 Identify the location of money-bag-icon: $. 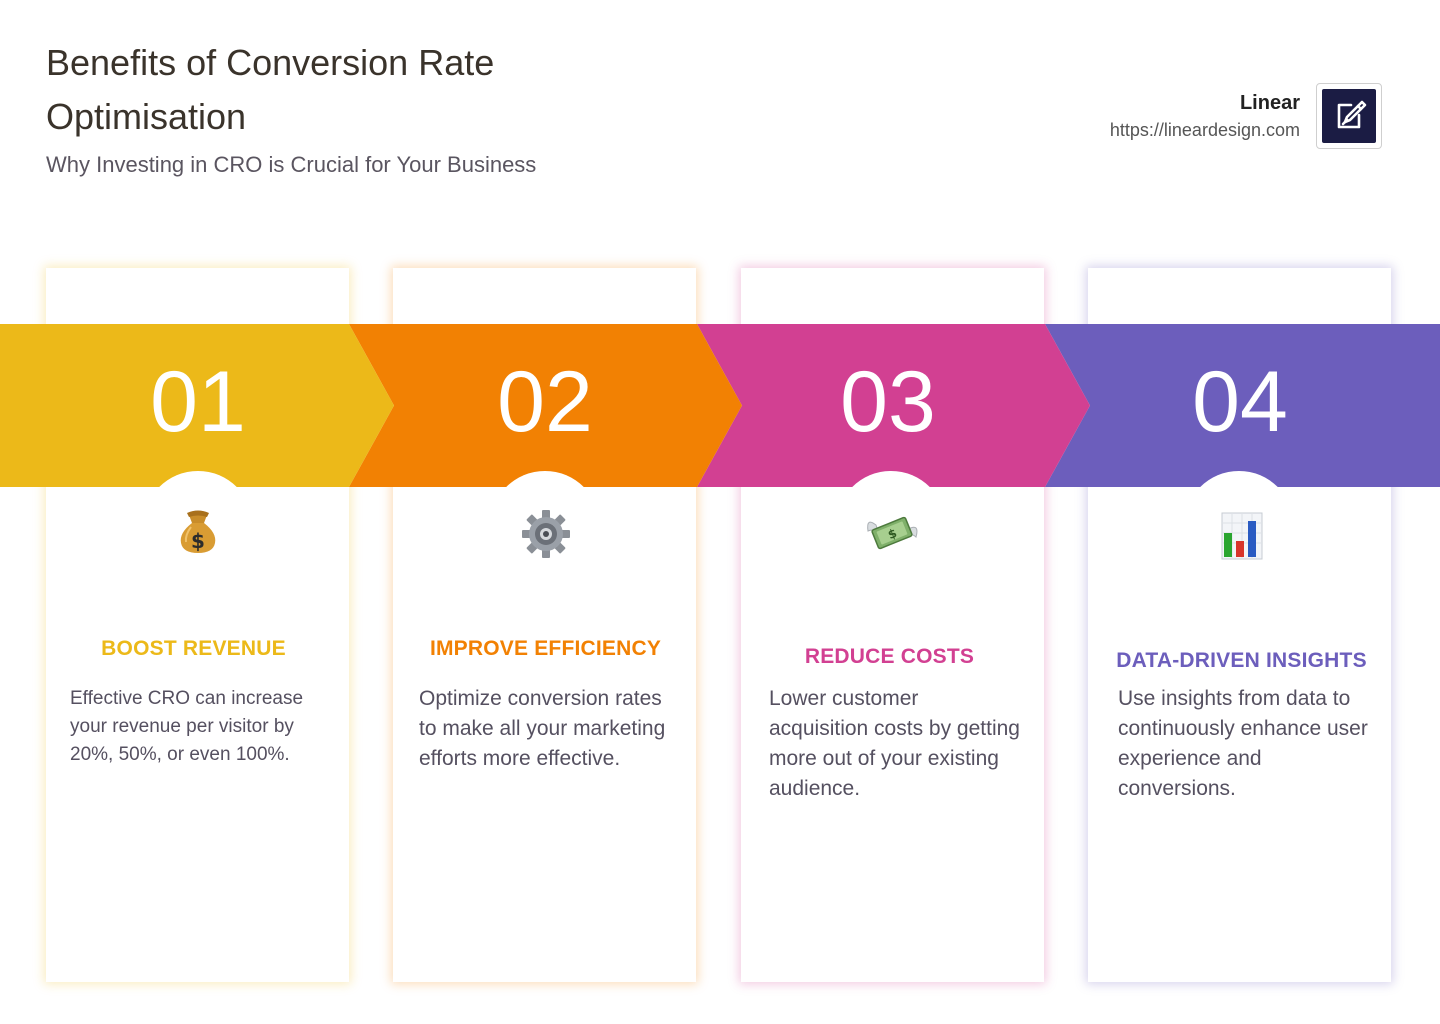
(198, 531).